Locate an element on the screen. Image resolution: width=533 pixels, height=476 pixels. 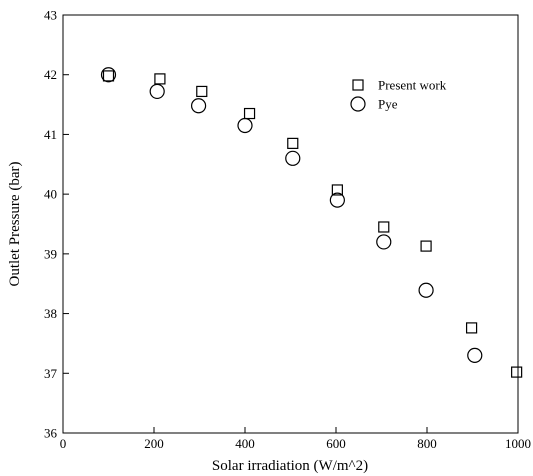
x-tick-label: 400 is located at coordinates (245, 443).